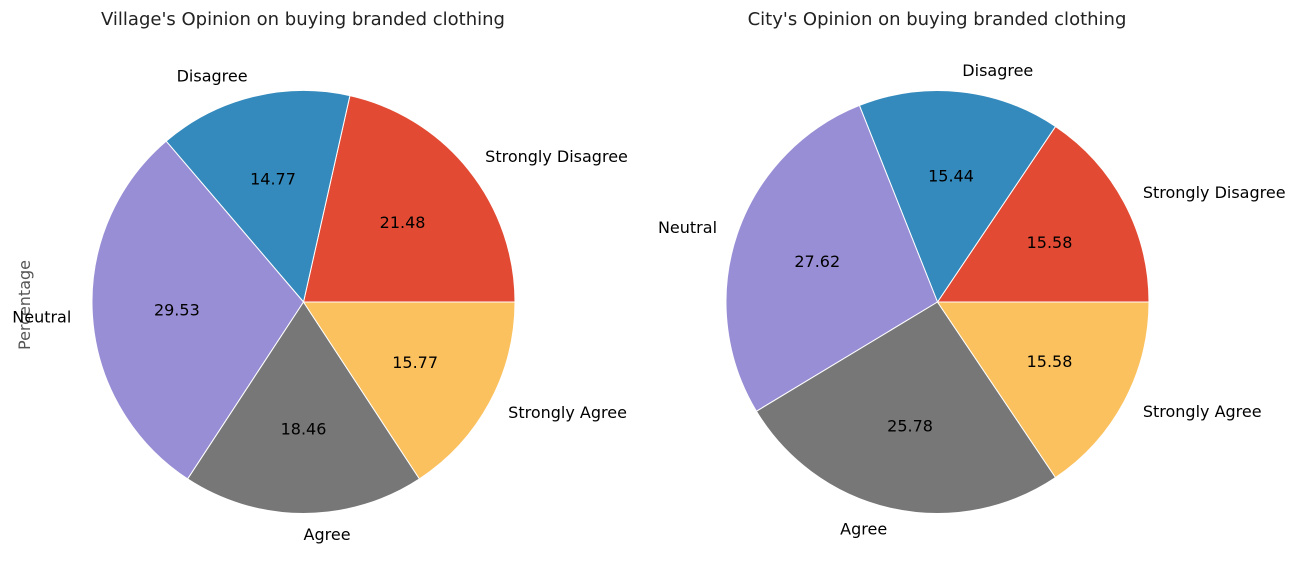  I want to click on city-value-agree: 25.78, so click(910, 425).